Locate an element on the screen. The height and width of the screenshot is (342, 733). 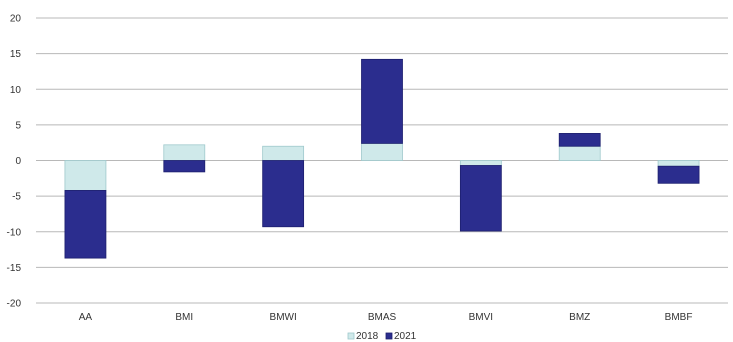
x-tick-label: AA is located at coordinates (86, 317).